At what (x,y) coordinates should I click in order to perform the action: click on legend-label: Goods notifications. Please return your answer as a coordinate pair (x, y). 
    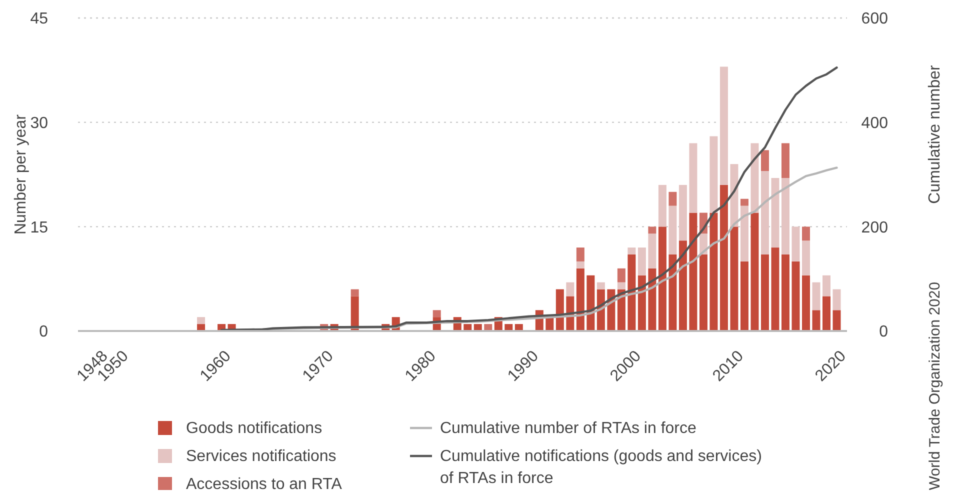
    Looking at the image, I should click on (254, 428).